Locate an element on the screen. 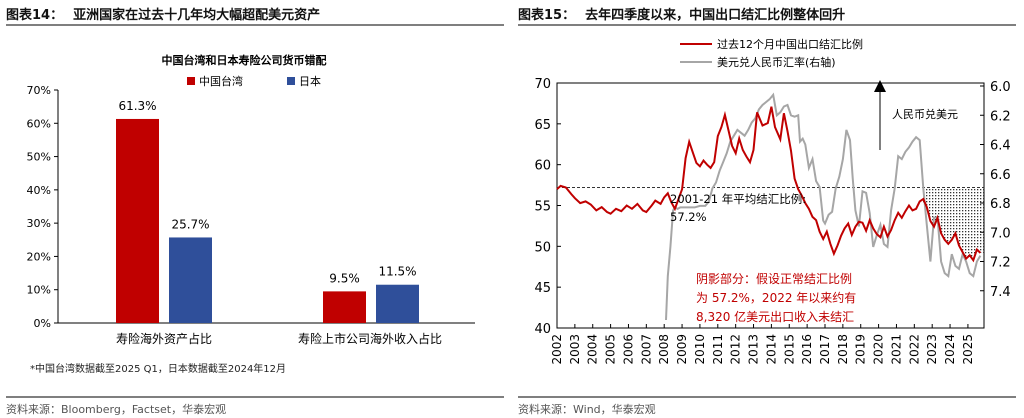  left-source: 资料来源：Bloomberg，Factset，华泰宏观 is located at coordinates (116, 409).